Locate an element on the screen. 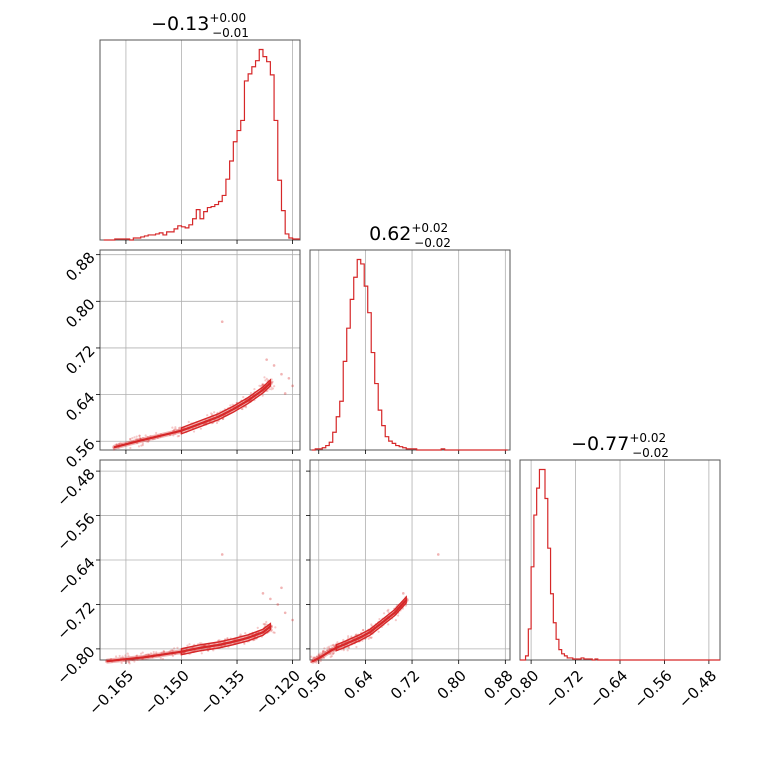 This screenshot has height=760, width=760. y-tick-label: 0.56 is located at coordinates (80, 453).